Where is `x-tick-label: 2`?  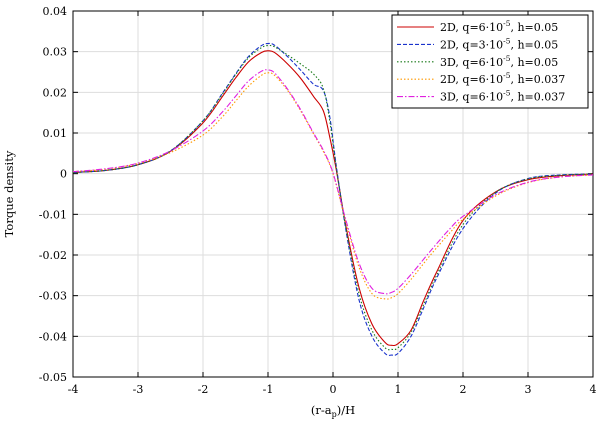 x-tick-label: 2 is located at coordinates (463, 389).